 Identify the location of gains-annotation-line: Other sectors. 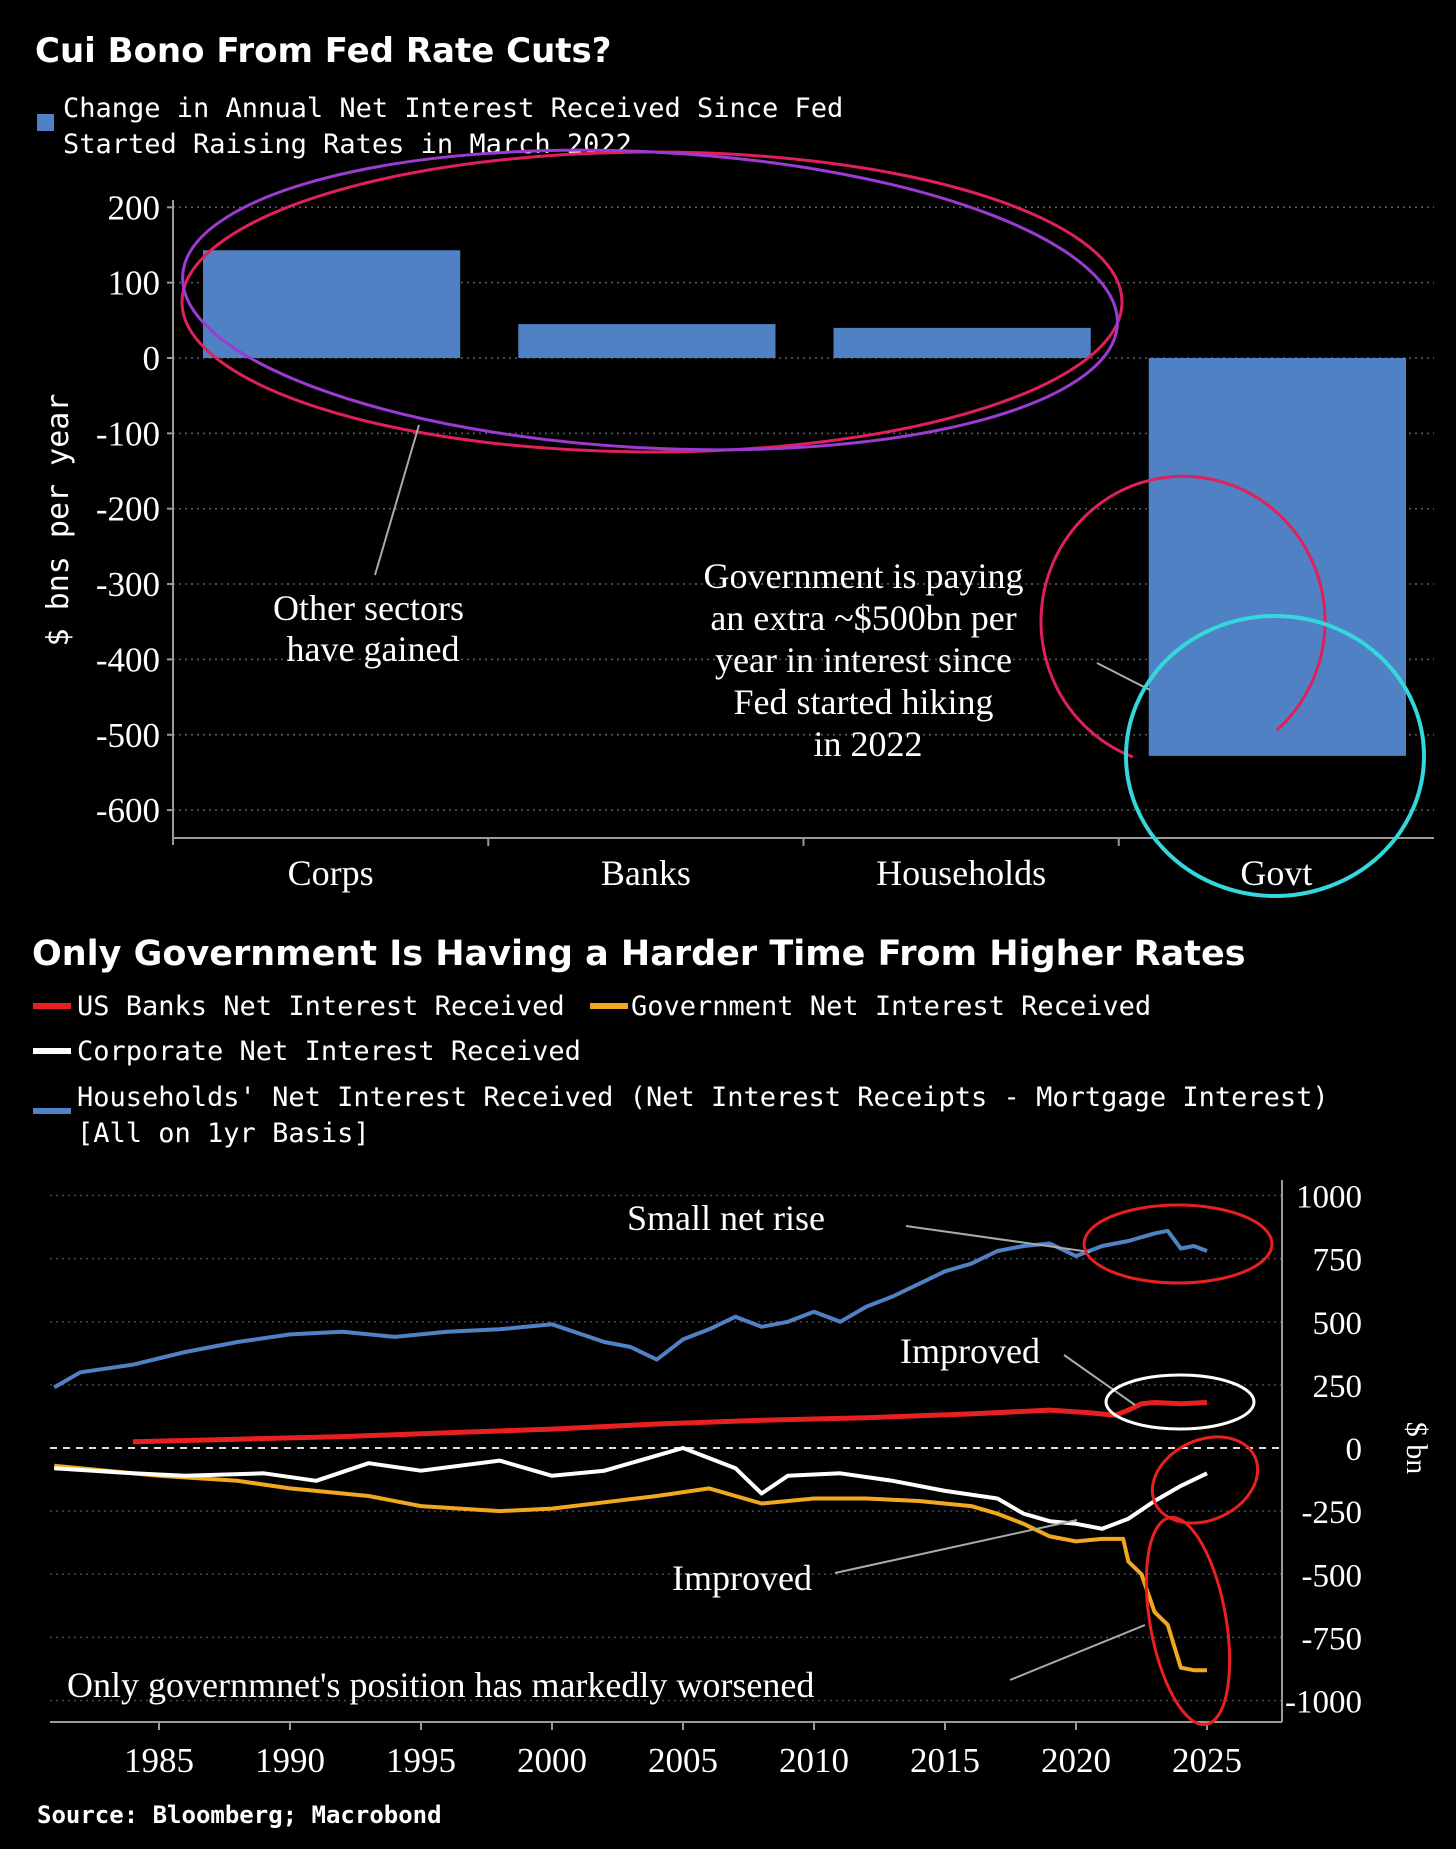
(368, 608).